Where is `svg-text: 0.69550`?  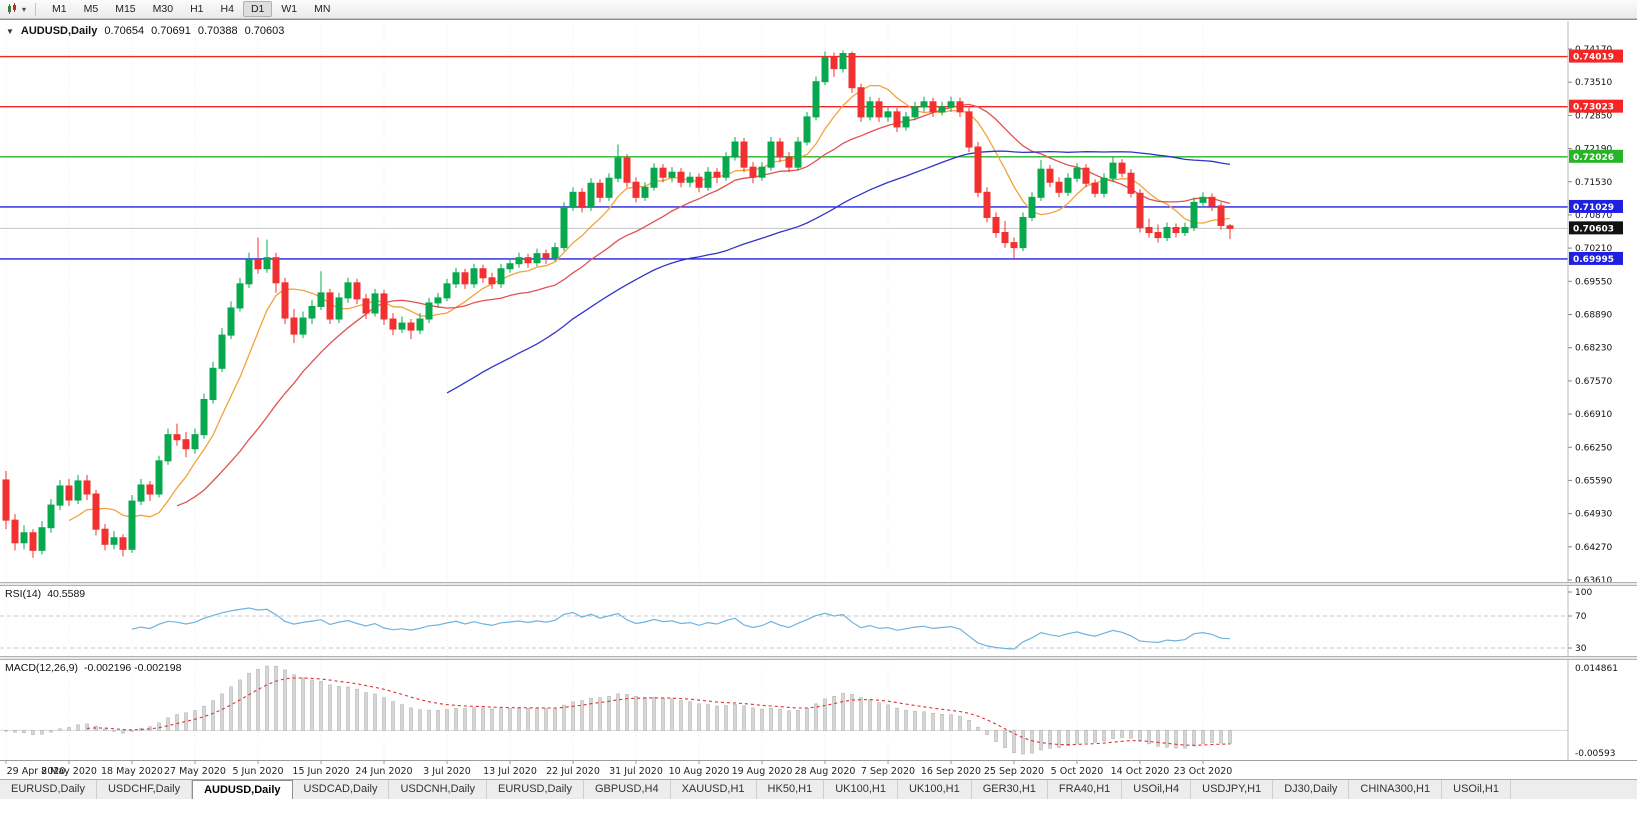
svg-text: 0.69550 is located at coordinates (1593, 282).